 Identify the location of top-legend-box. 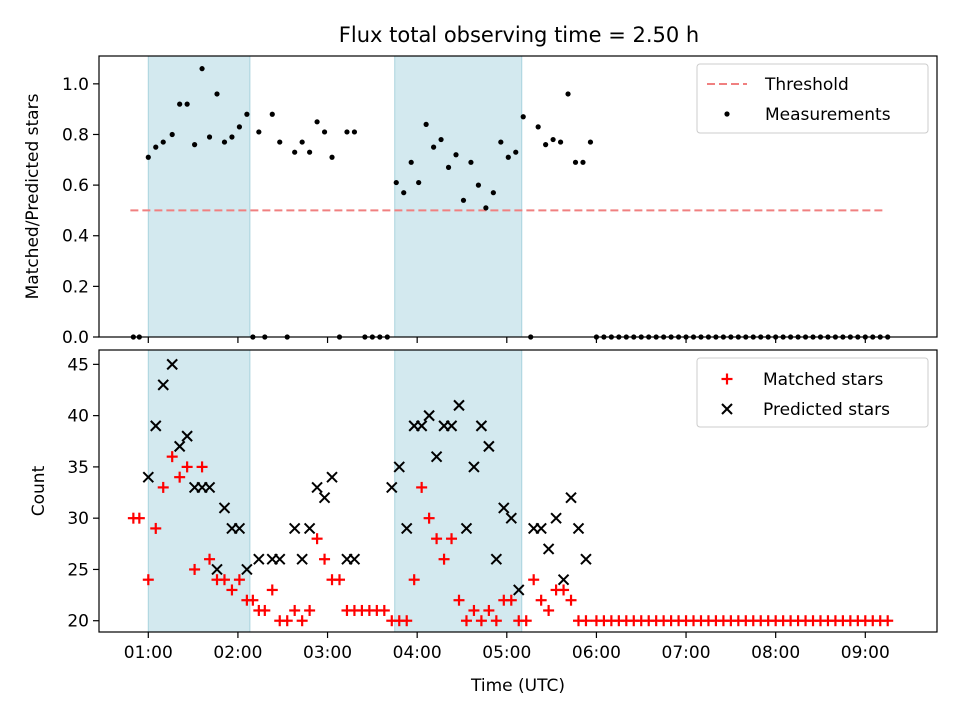
(812, 98).